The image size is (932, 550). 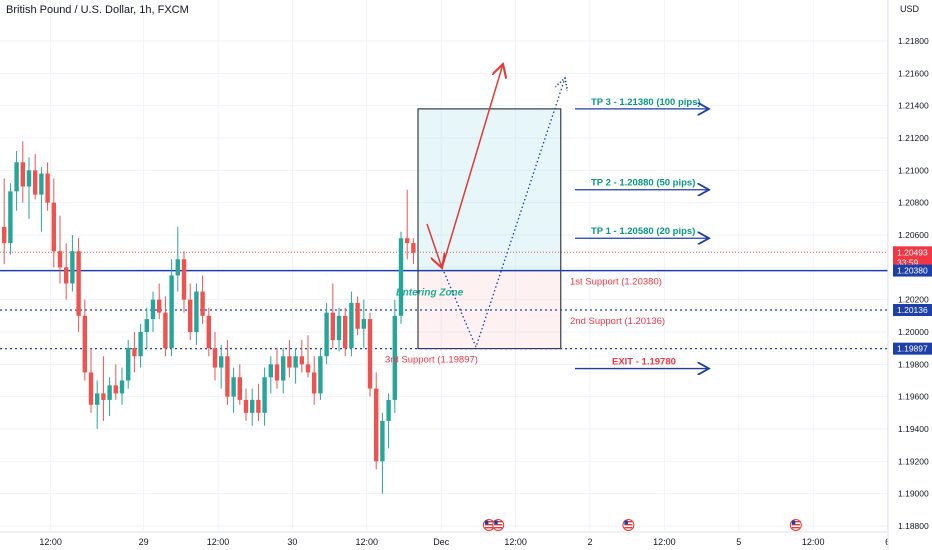 I want to click on x-tick-label: 5, so click(x=738, y=542).